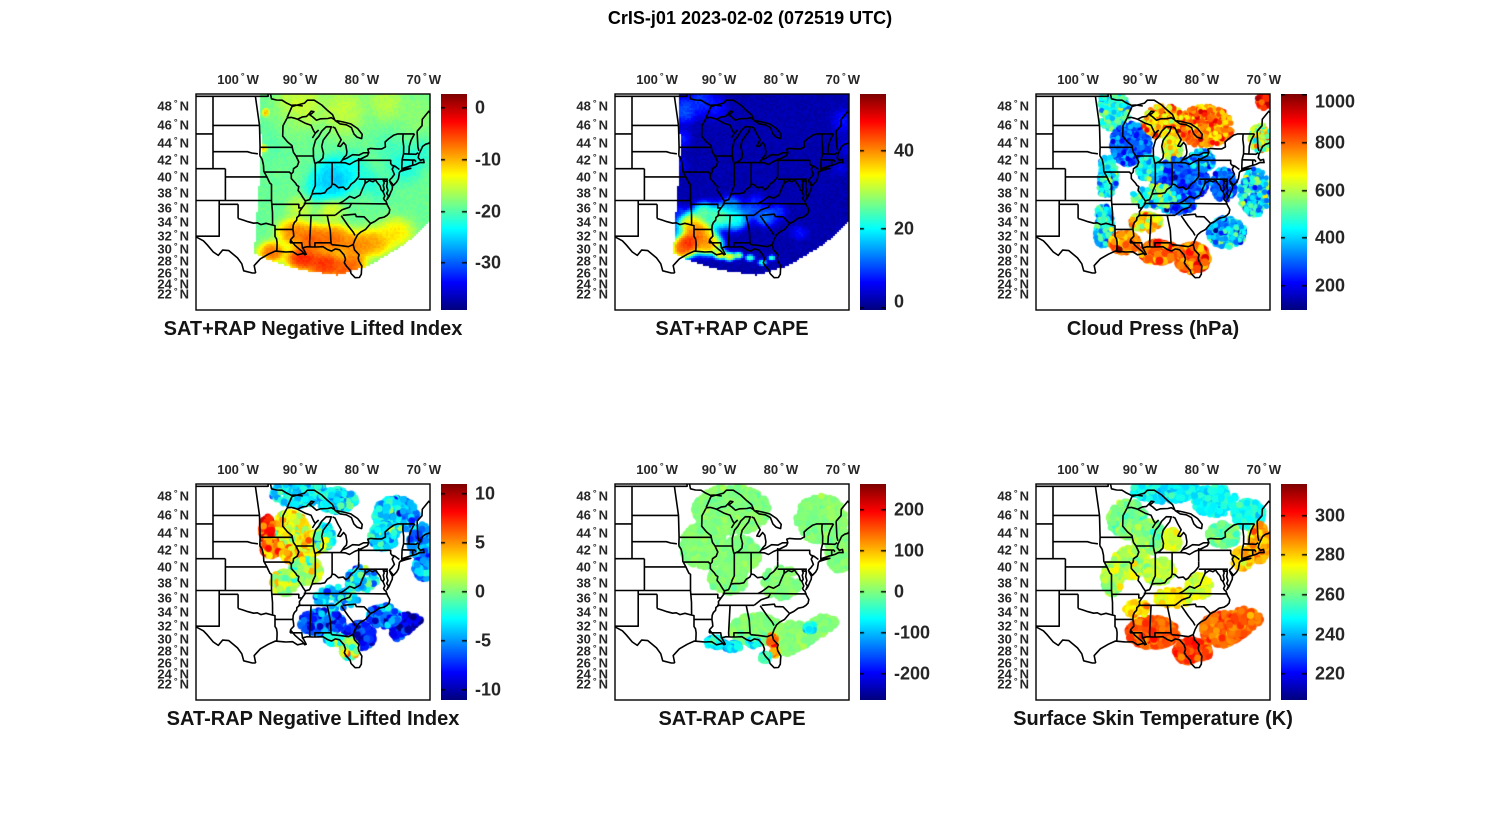 The image size is (1500, 825). What do you see at coordinates (592, 673) in the screenshot?
I see `lat-tick-label: 24 ° N` at bounding box center [592, 673].